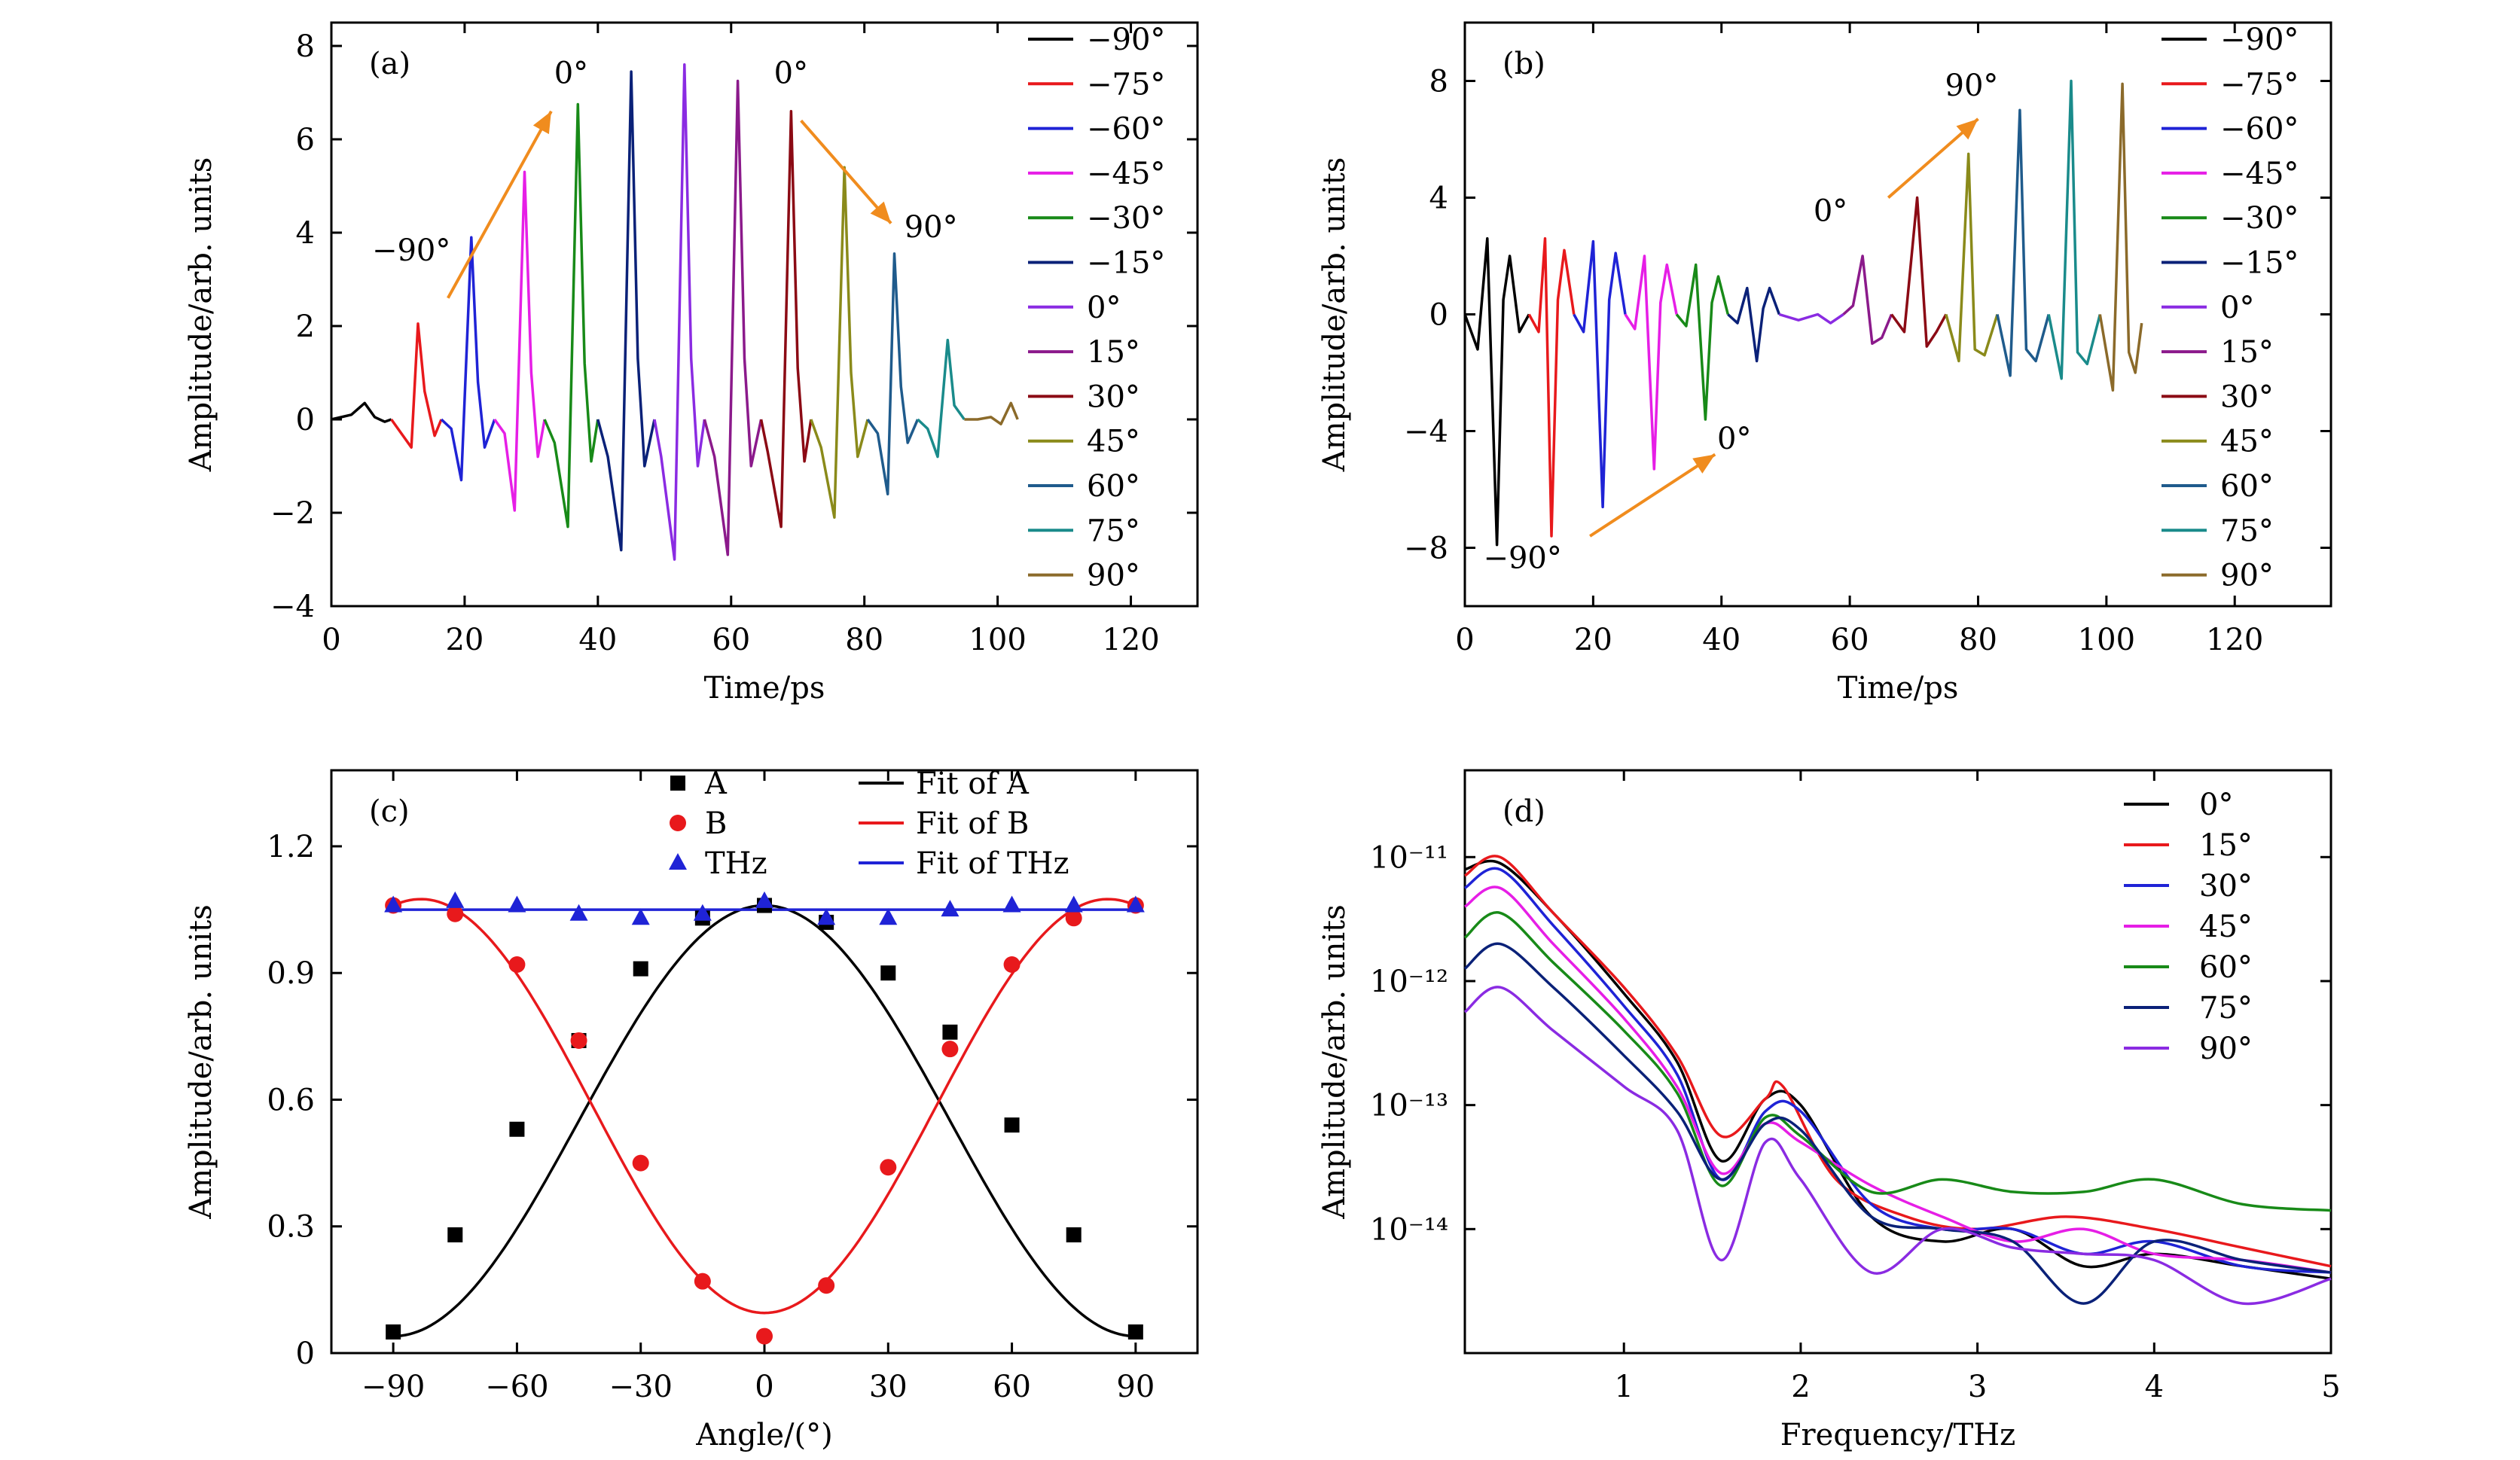  What do you see at coordinates (1426, 432) in the screenshot?
I see `y-tick-label: −4` at bounding box center [1426, 432].